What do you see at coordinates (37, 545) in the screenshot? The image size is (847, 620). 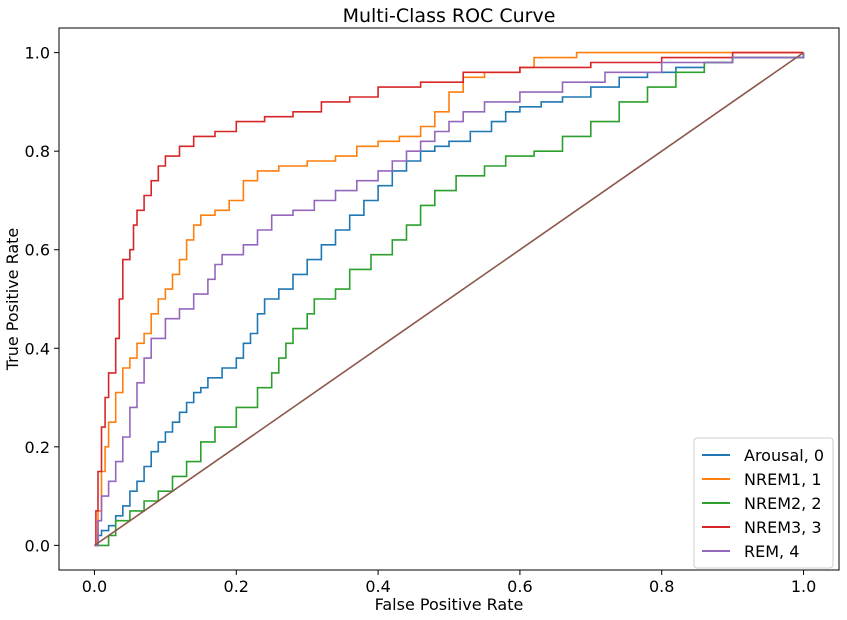 I see `y-tick-label: 0.0` at bounding box center [37, 545].